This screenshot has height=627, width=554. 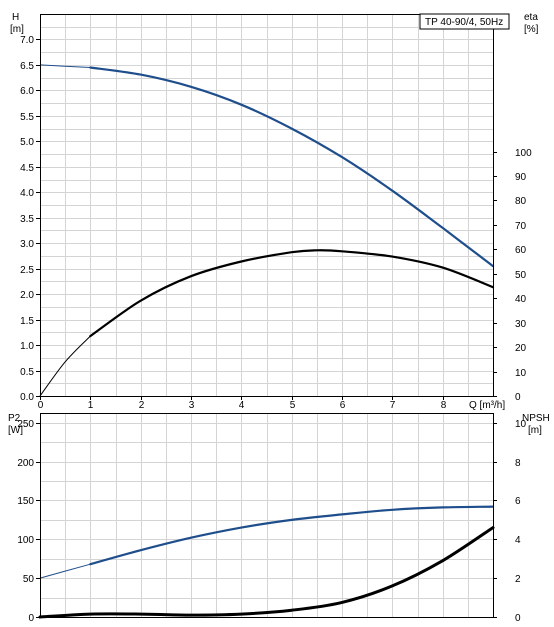 I want to click on y-left-tick-label: 7.0, so click(x=27, y=40).